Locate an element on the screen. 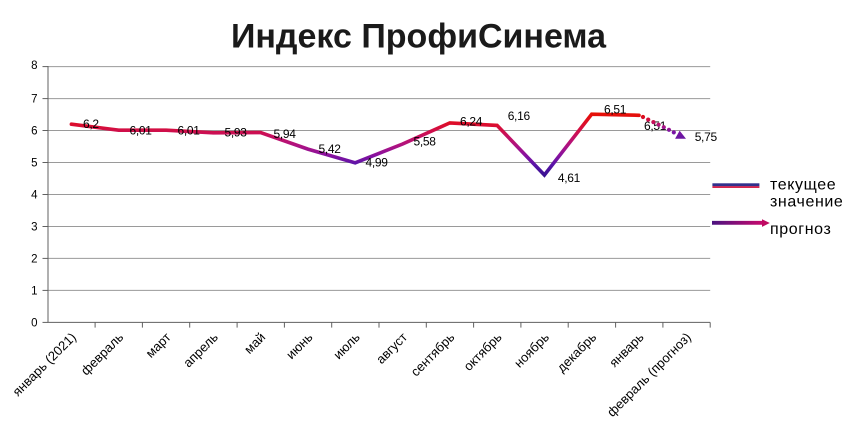  svg-text: 5,75 is located at coordinates (706, 137).